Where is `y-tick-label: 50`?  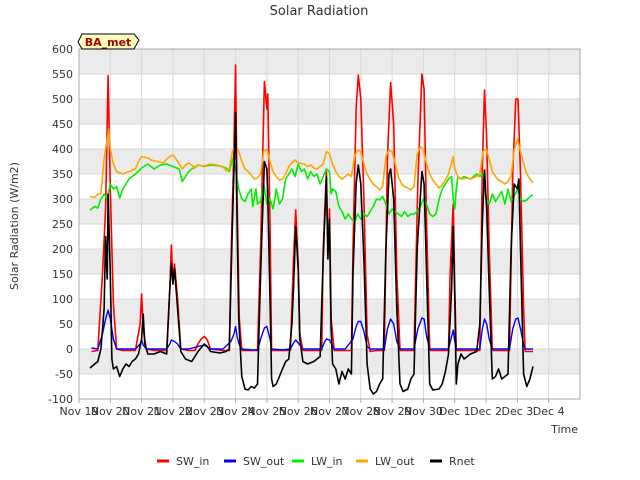
y-tick-label: 50 is located at coordinates (66, 324).